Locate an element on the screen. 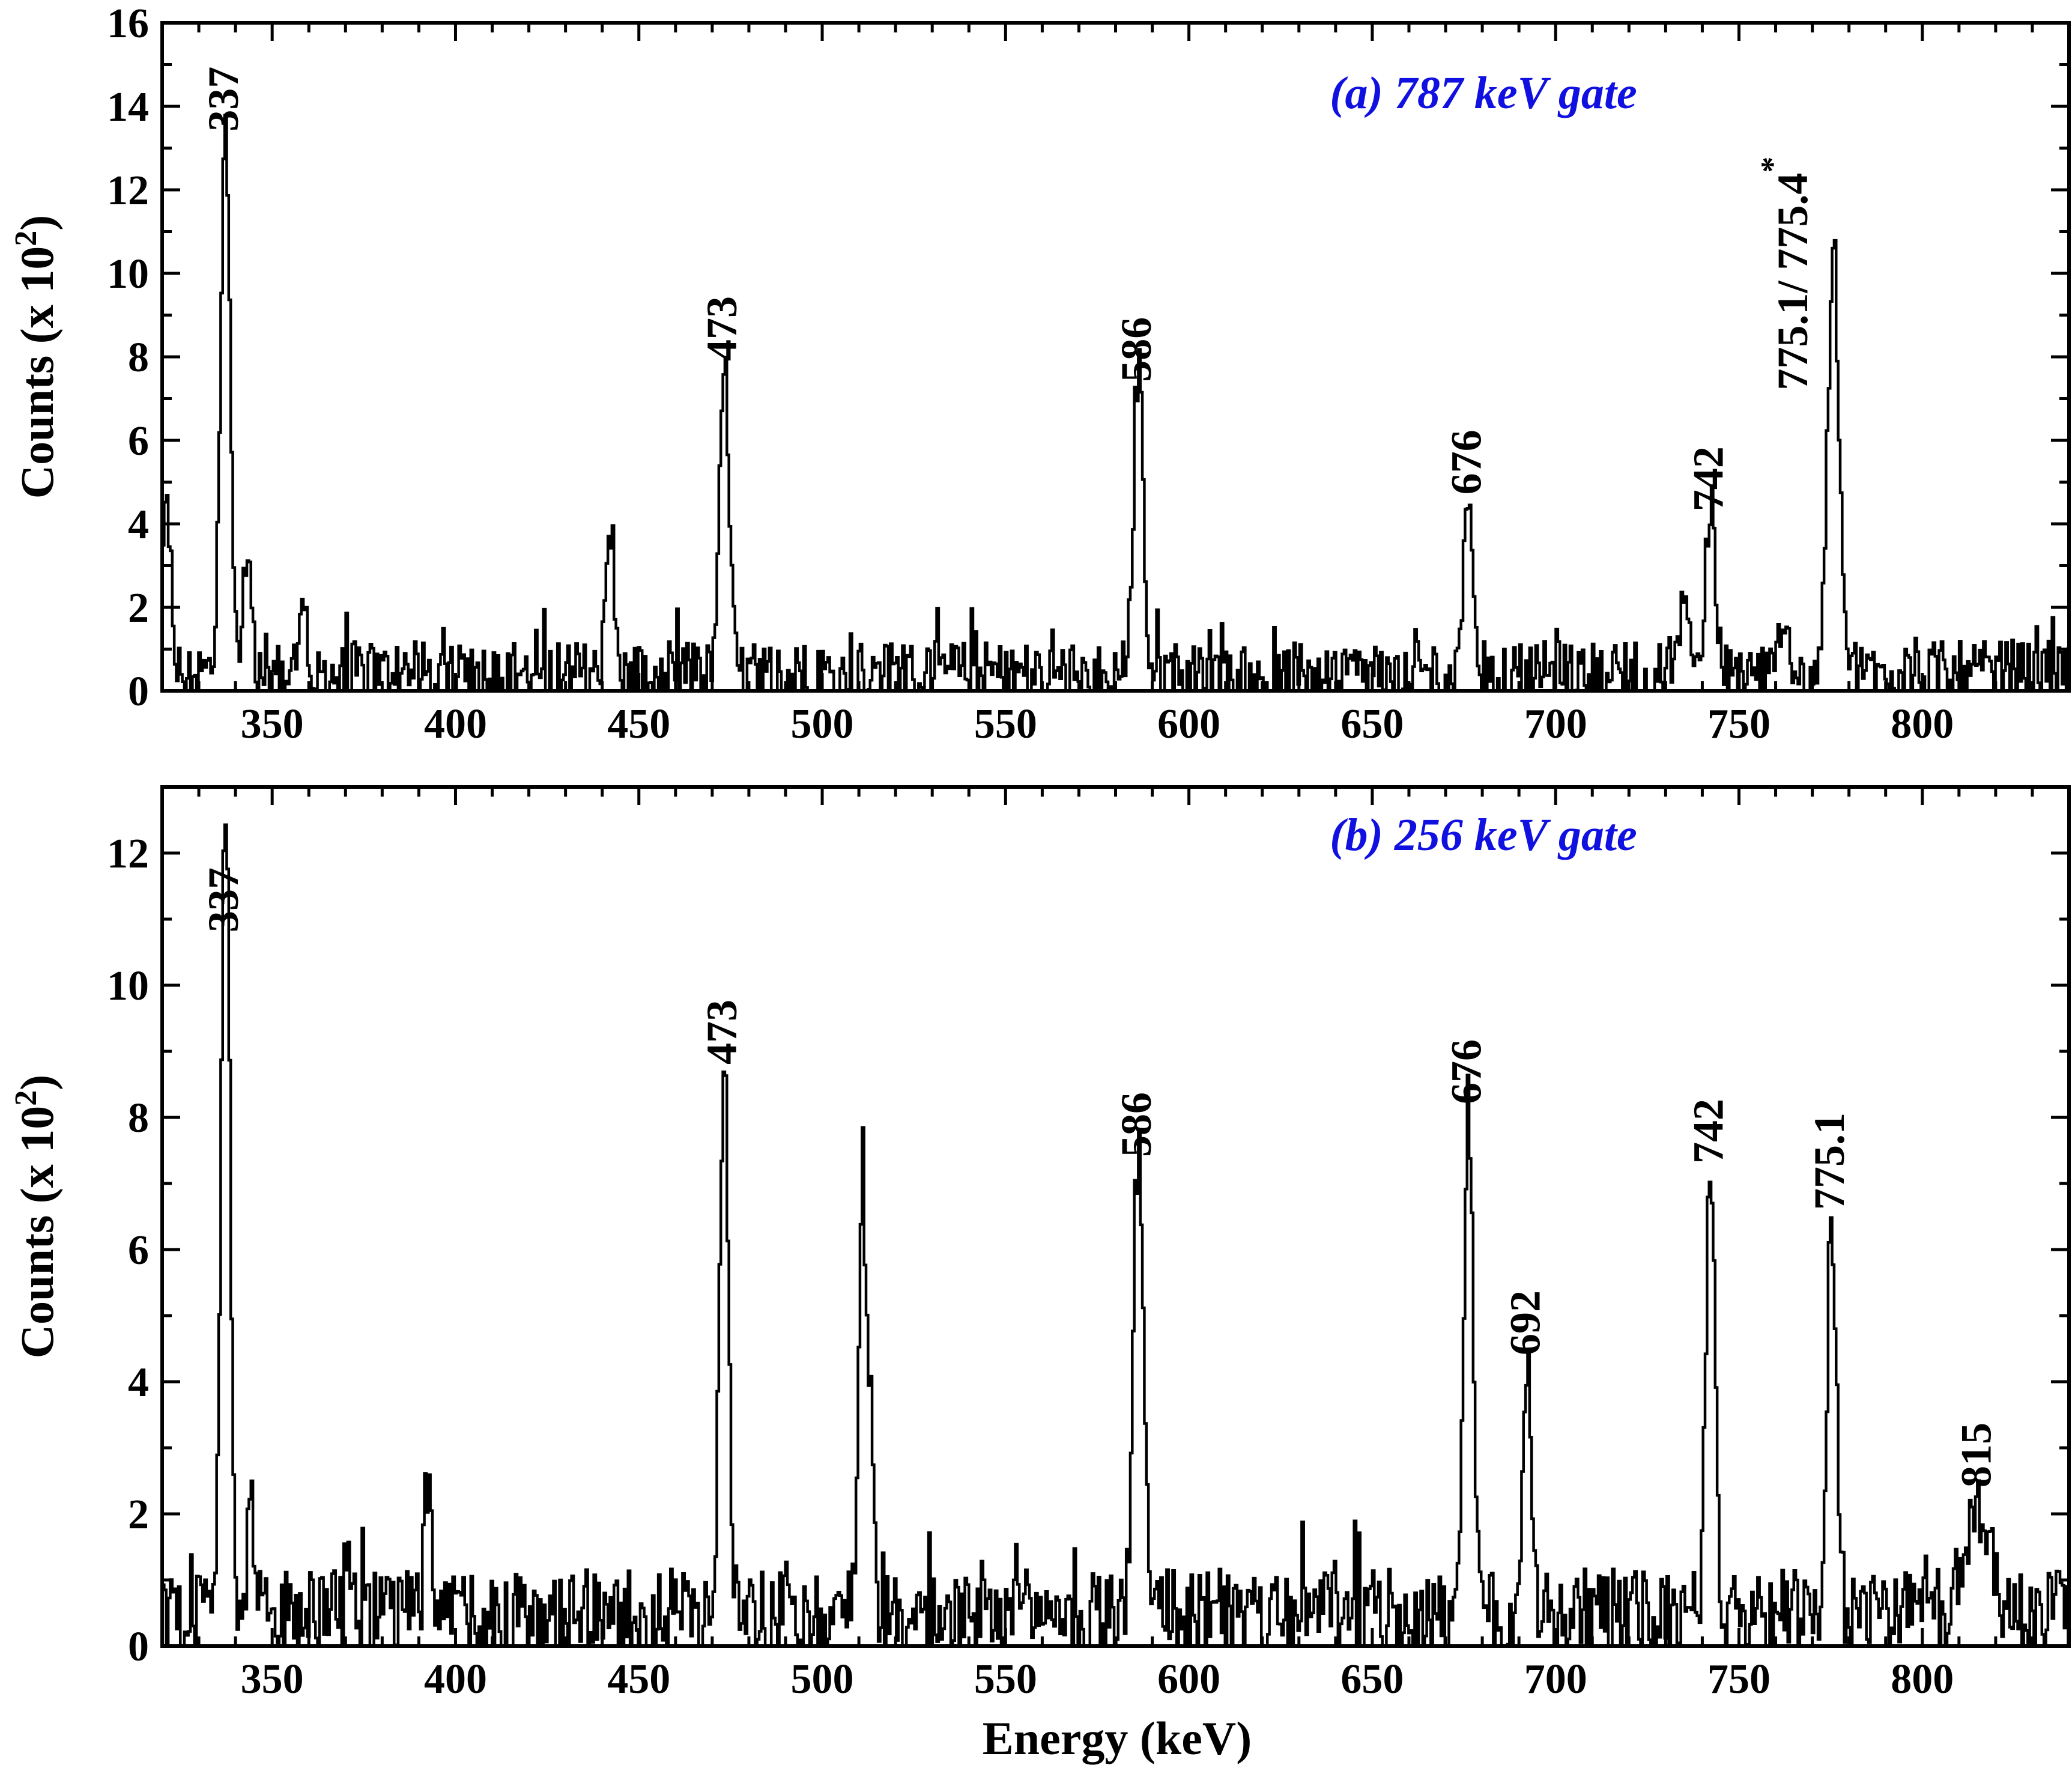 The image size is (2072, 1771). y-axis-label-b: Counts (x 102) is located at coordinates (36, 1216).